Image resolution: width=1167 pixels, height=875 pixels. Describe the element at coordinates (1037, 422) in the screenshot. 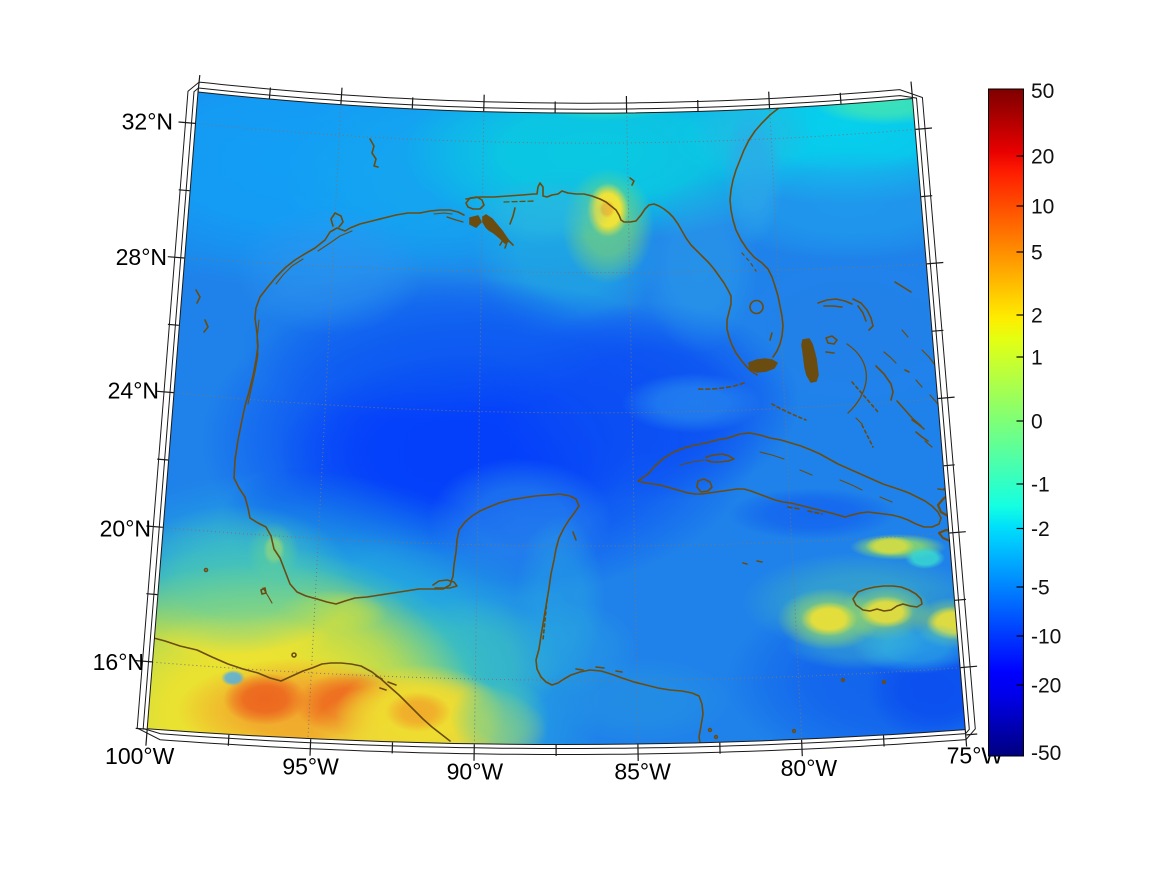

I see `svg-text: 0` at that location.